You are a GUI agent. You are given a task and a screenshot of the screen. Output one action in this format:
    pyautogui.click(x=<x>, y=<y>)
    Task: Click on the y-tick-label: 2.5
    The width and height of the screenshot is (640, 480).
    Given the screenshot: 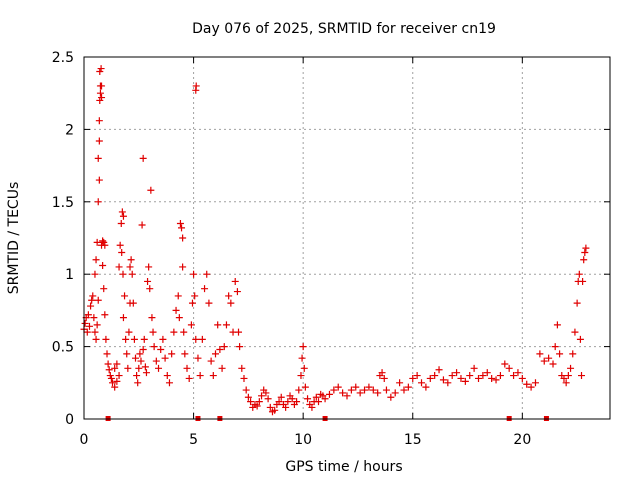 What is the action you would take?
    pyautogui.click(x=63, y=58)
    